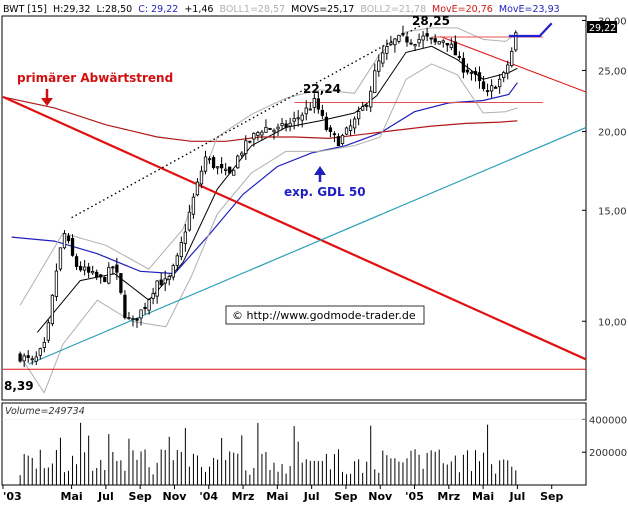  Describe the element at coordinates (602, 28) in the screenshot. I see `last-price-value: 29,22` at that location.